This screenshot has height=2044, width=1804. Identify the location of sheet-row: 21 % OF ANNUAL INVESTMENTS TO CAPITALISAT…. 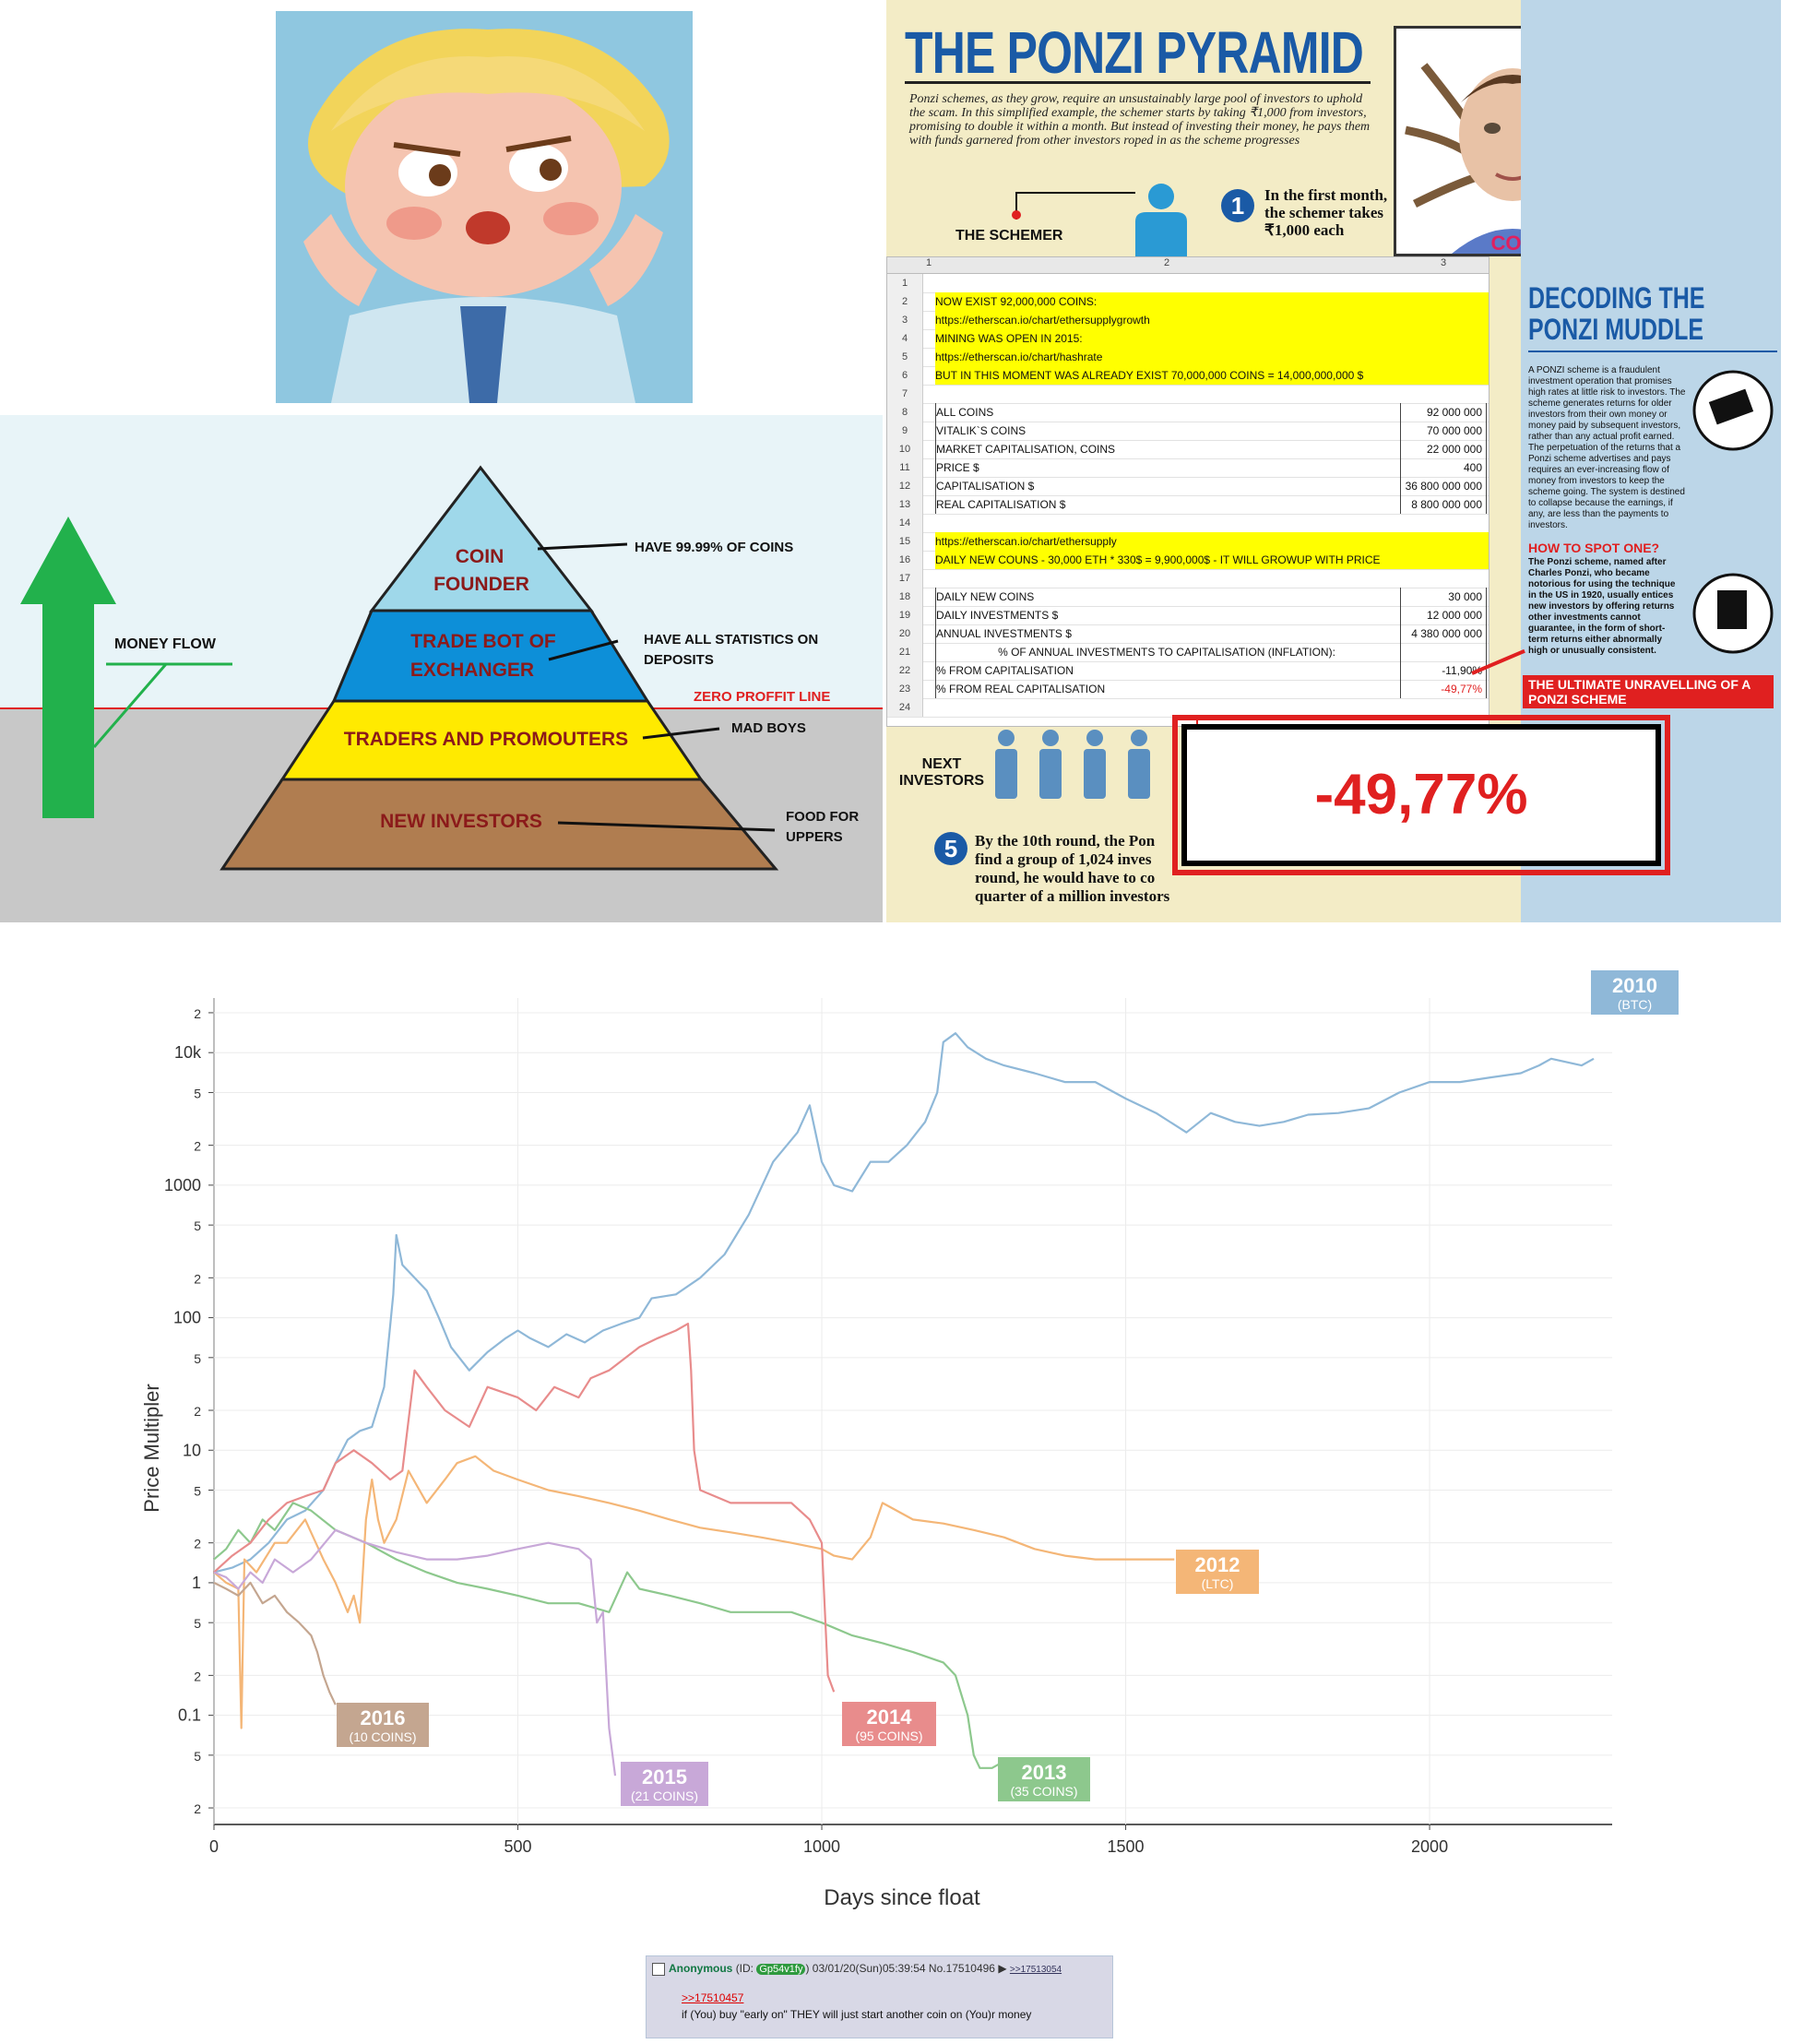
(1188, 652).